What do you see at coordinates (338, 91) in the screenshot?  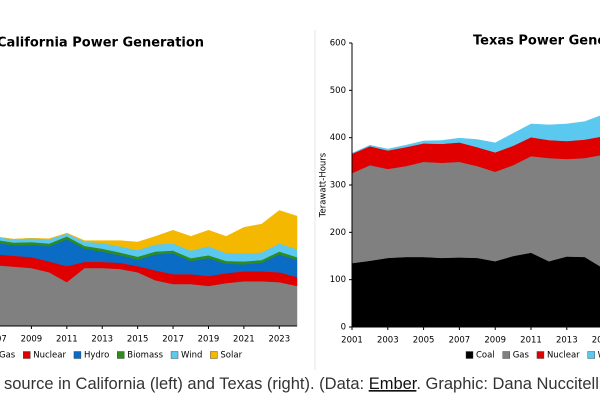 I see `y-tick-label: 500` at bounding box center [338, 91].